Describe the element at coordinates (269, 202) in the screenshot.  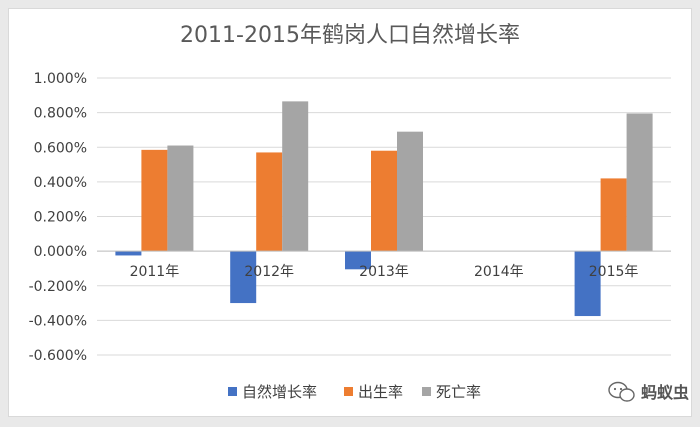
I see `bar-出生率-2012年` at that location.